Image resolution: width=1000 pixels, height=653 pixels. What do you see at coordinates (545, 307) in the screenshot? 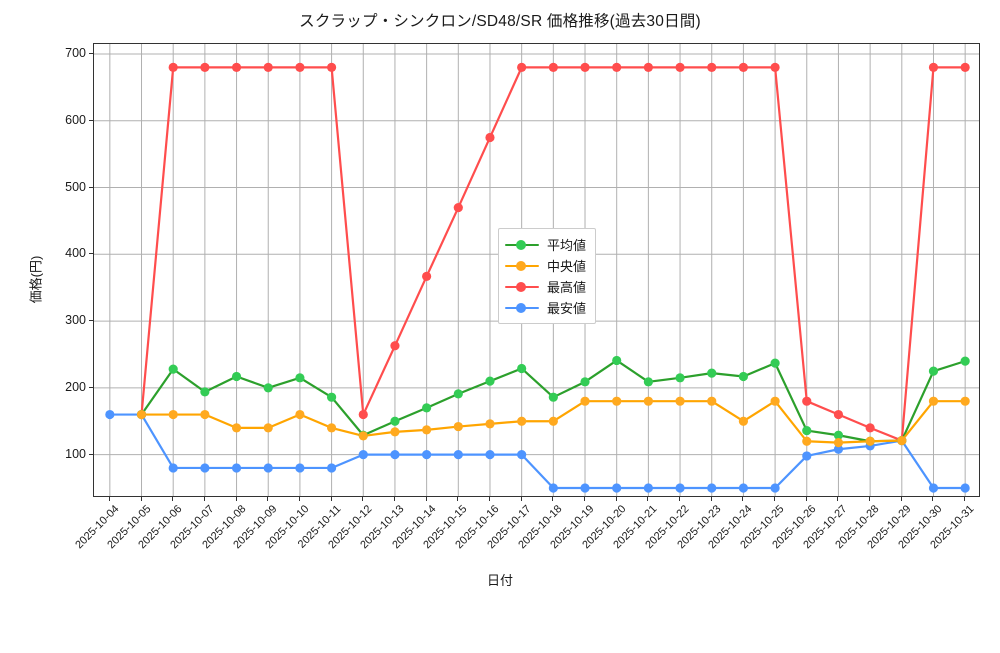
I see `legend-item-4: 最安値` at bounding box center [545, 307].